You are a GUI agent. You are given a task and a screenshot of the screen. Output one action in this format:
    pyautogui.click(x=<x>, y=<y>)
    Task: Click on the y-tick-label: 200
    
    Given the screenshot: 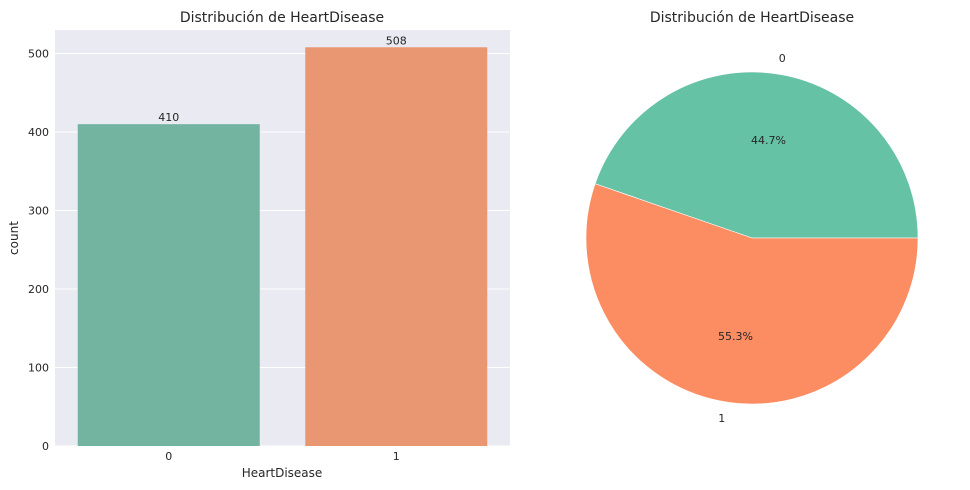 What is the action you would take?
    pyautogui.click(x=38, y=289)
    